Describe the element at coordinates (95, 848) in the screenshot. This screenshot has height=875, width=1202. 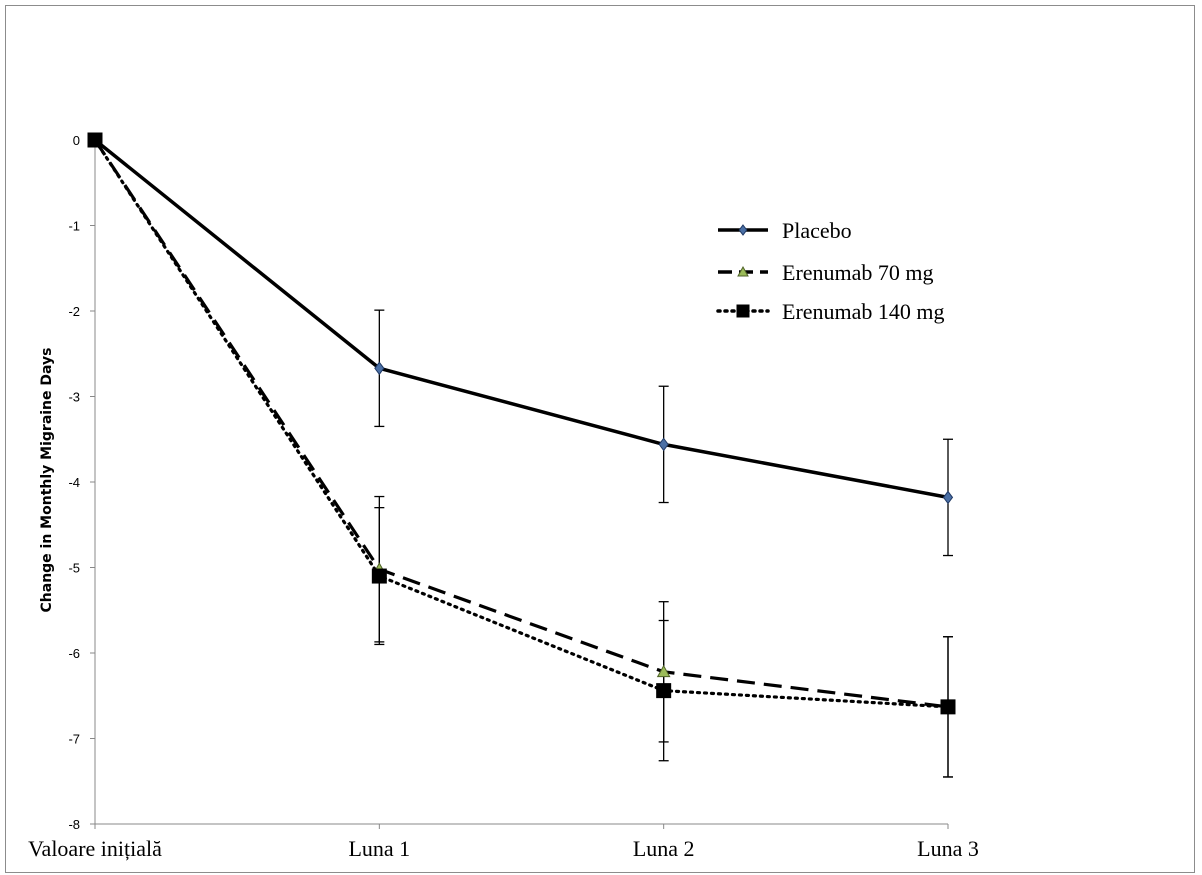
I see `x-tick-label: Valoare inițială` at that location.